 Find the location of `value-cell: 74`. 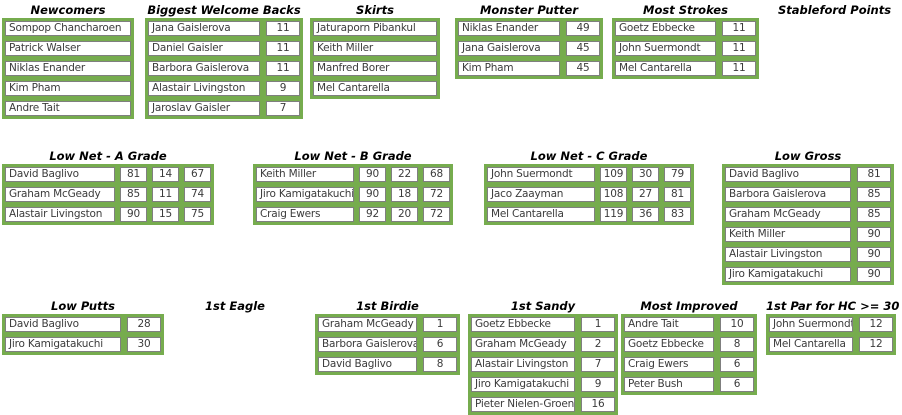

value-cell: 74 is located at coordinates (197, 194).